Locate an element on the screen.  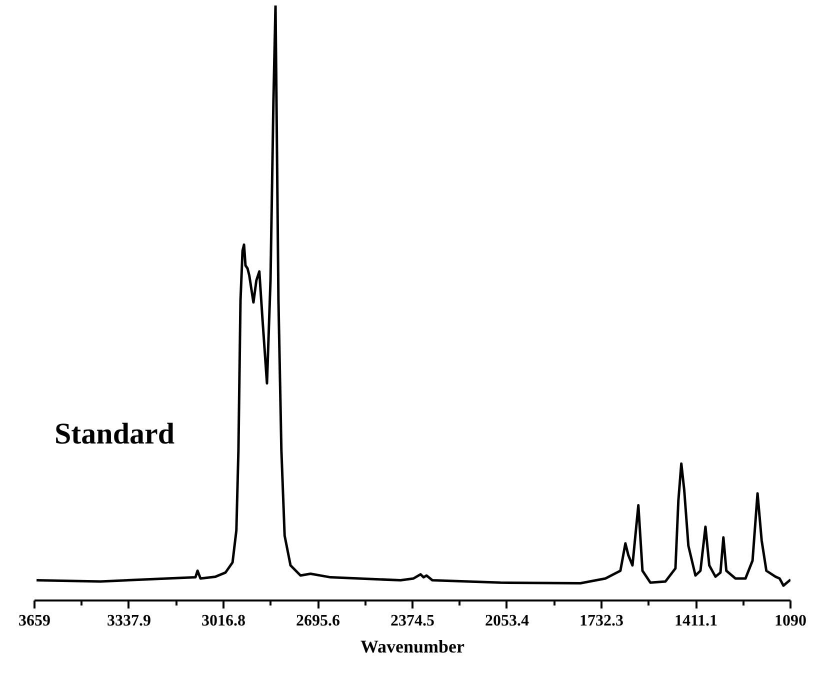
x-tick-label: 3337.9 is located at coordinates (128, 621).